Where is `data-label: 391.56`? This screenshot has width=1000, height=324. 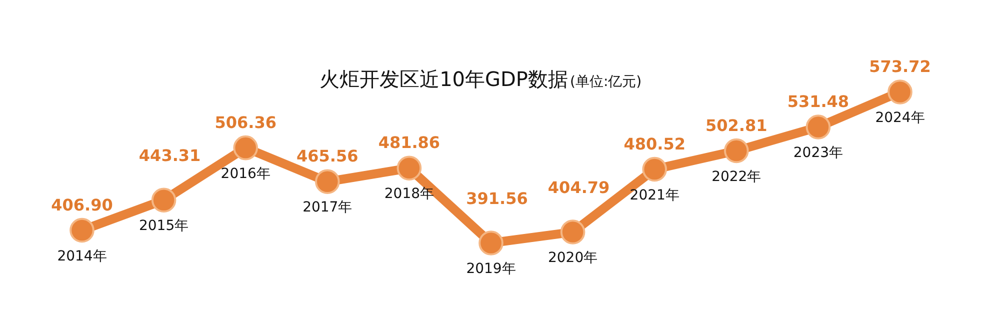
data-label: 391.56 is located at coordinates (497, 198).